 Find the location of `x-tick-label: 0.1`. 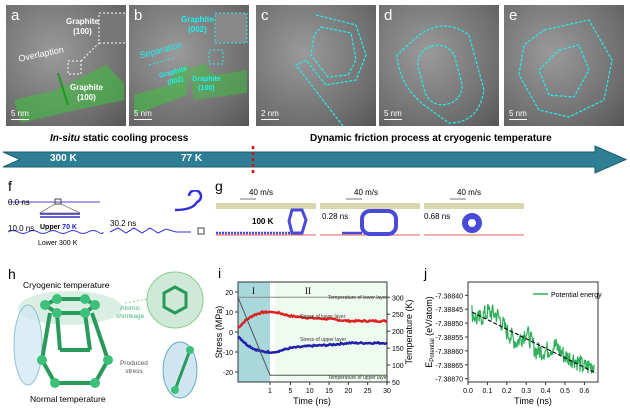

x-tick-label: 0.1 is located at coordinates (488, 391).